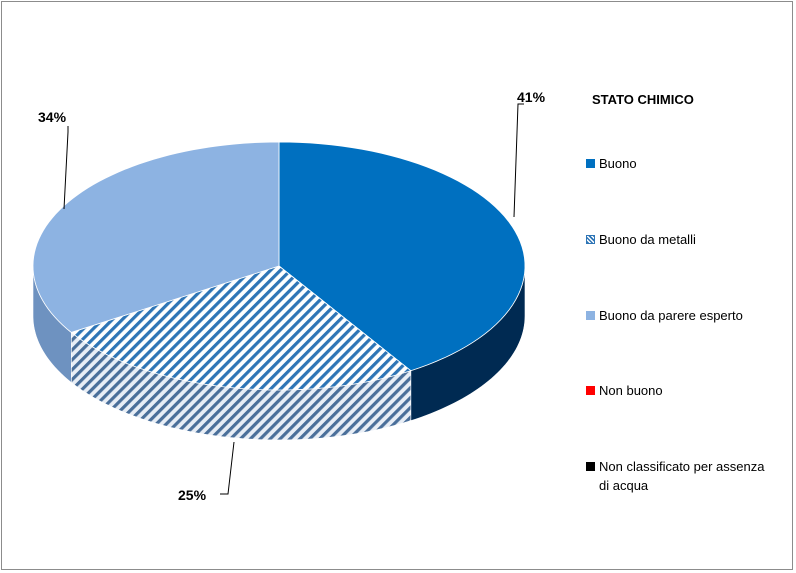 This screenshot has width=796, height=573. What do you see at coordinates (686, 163) in the screenshot?
I see `legend-item-buono: Buono` at bounding box center [686, 163].